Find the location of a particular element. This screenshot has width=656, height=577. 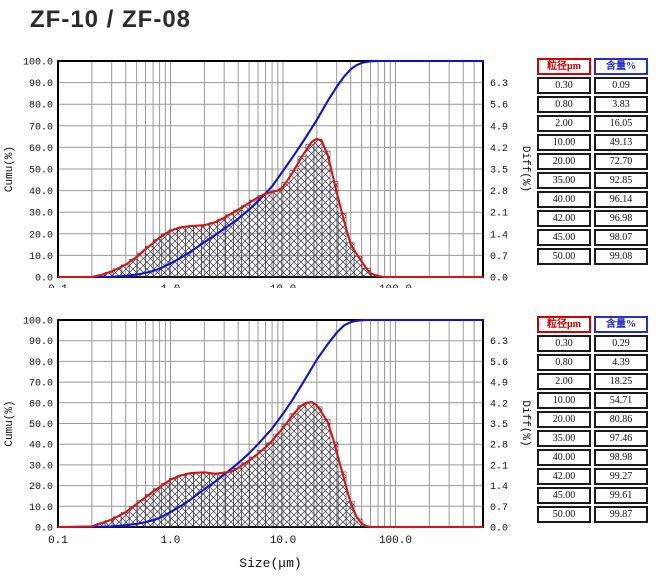

differential-curve is located at coordinates (270, 465).